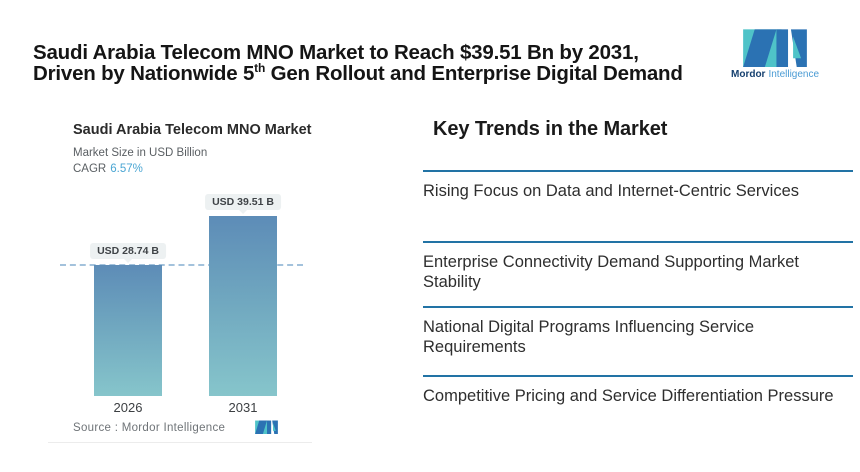 This screenshot has width=860, height=472. Describe the element at coordinates (126, 169) in the screenshot. I see `cagr-value: 6.57%` at that location.